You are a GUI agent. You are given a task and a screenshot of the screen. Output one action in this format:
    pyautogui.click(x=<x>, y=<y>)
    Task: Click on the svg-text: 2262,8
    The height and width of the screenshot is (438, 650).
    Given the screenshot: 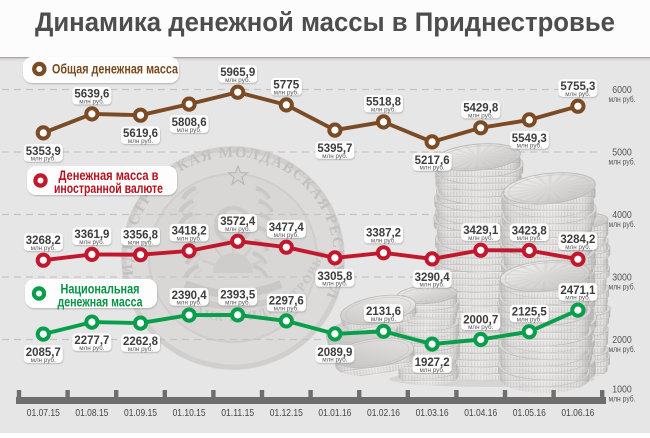 What is the action you would take?
    pyautogui.click(x=140, y=341)
    